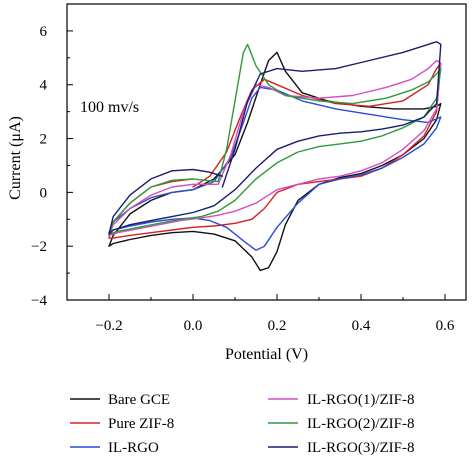 The width and height of the screenshot is (474, 464). What do you see at coordinates (360, 400) in the screenshot?
I see `legend-label: IL-RGO(1)/ZIF-8` at bounding box center [360, 400].